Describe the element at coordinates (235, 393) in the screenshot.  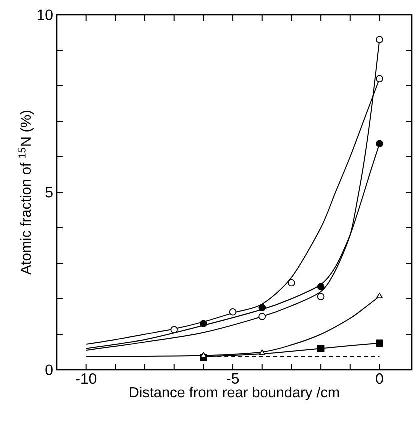
I see `x-axis-title: Distance from rear boundary /cm` at that location.